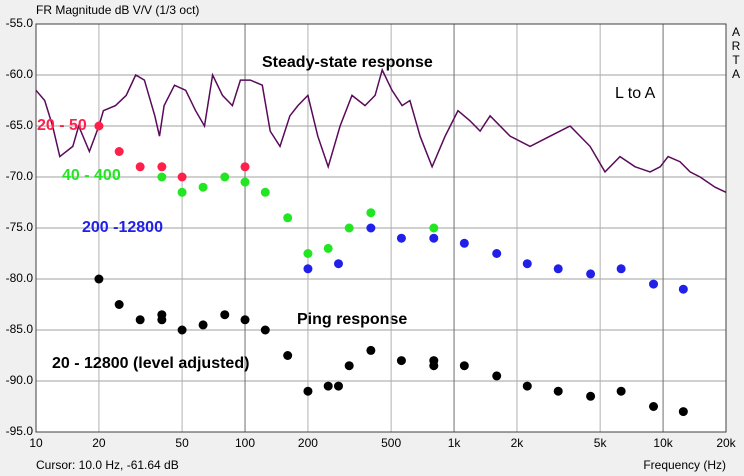  Describe the element at coordinates (352, 319) in the screenshot. I see `annotation: Ping response` at that location.